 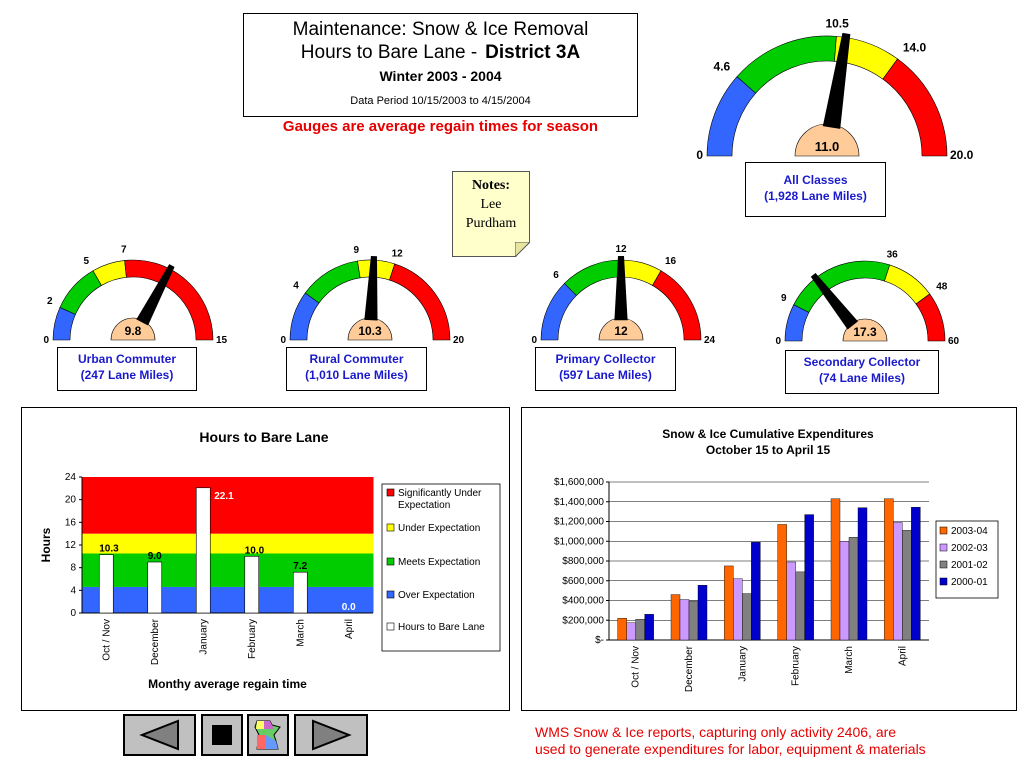 I want to click on gauge-rural: 10.3 0 4 9 12 20, so click(x=372, y=295).